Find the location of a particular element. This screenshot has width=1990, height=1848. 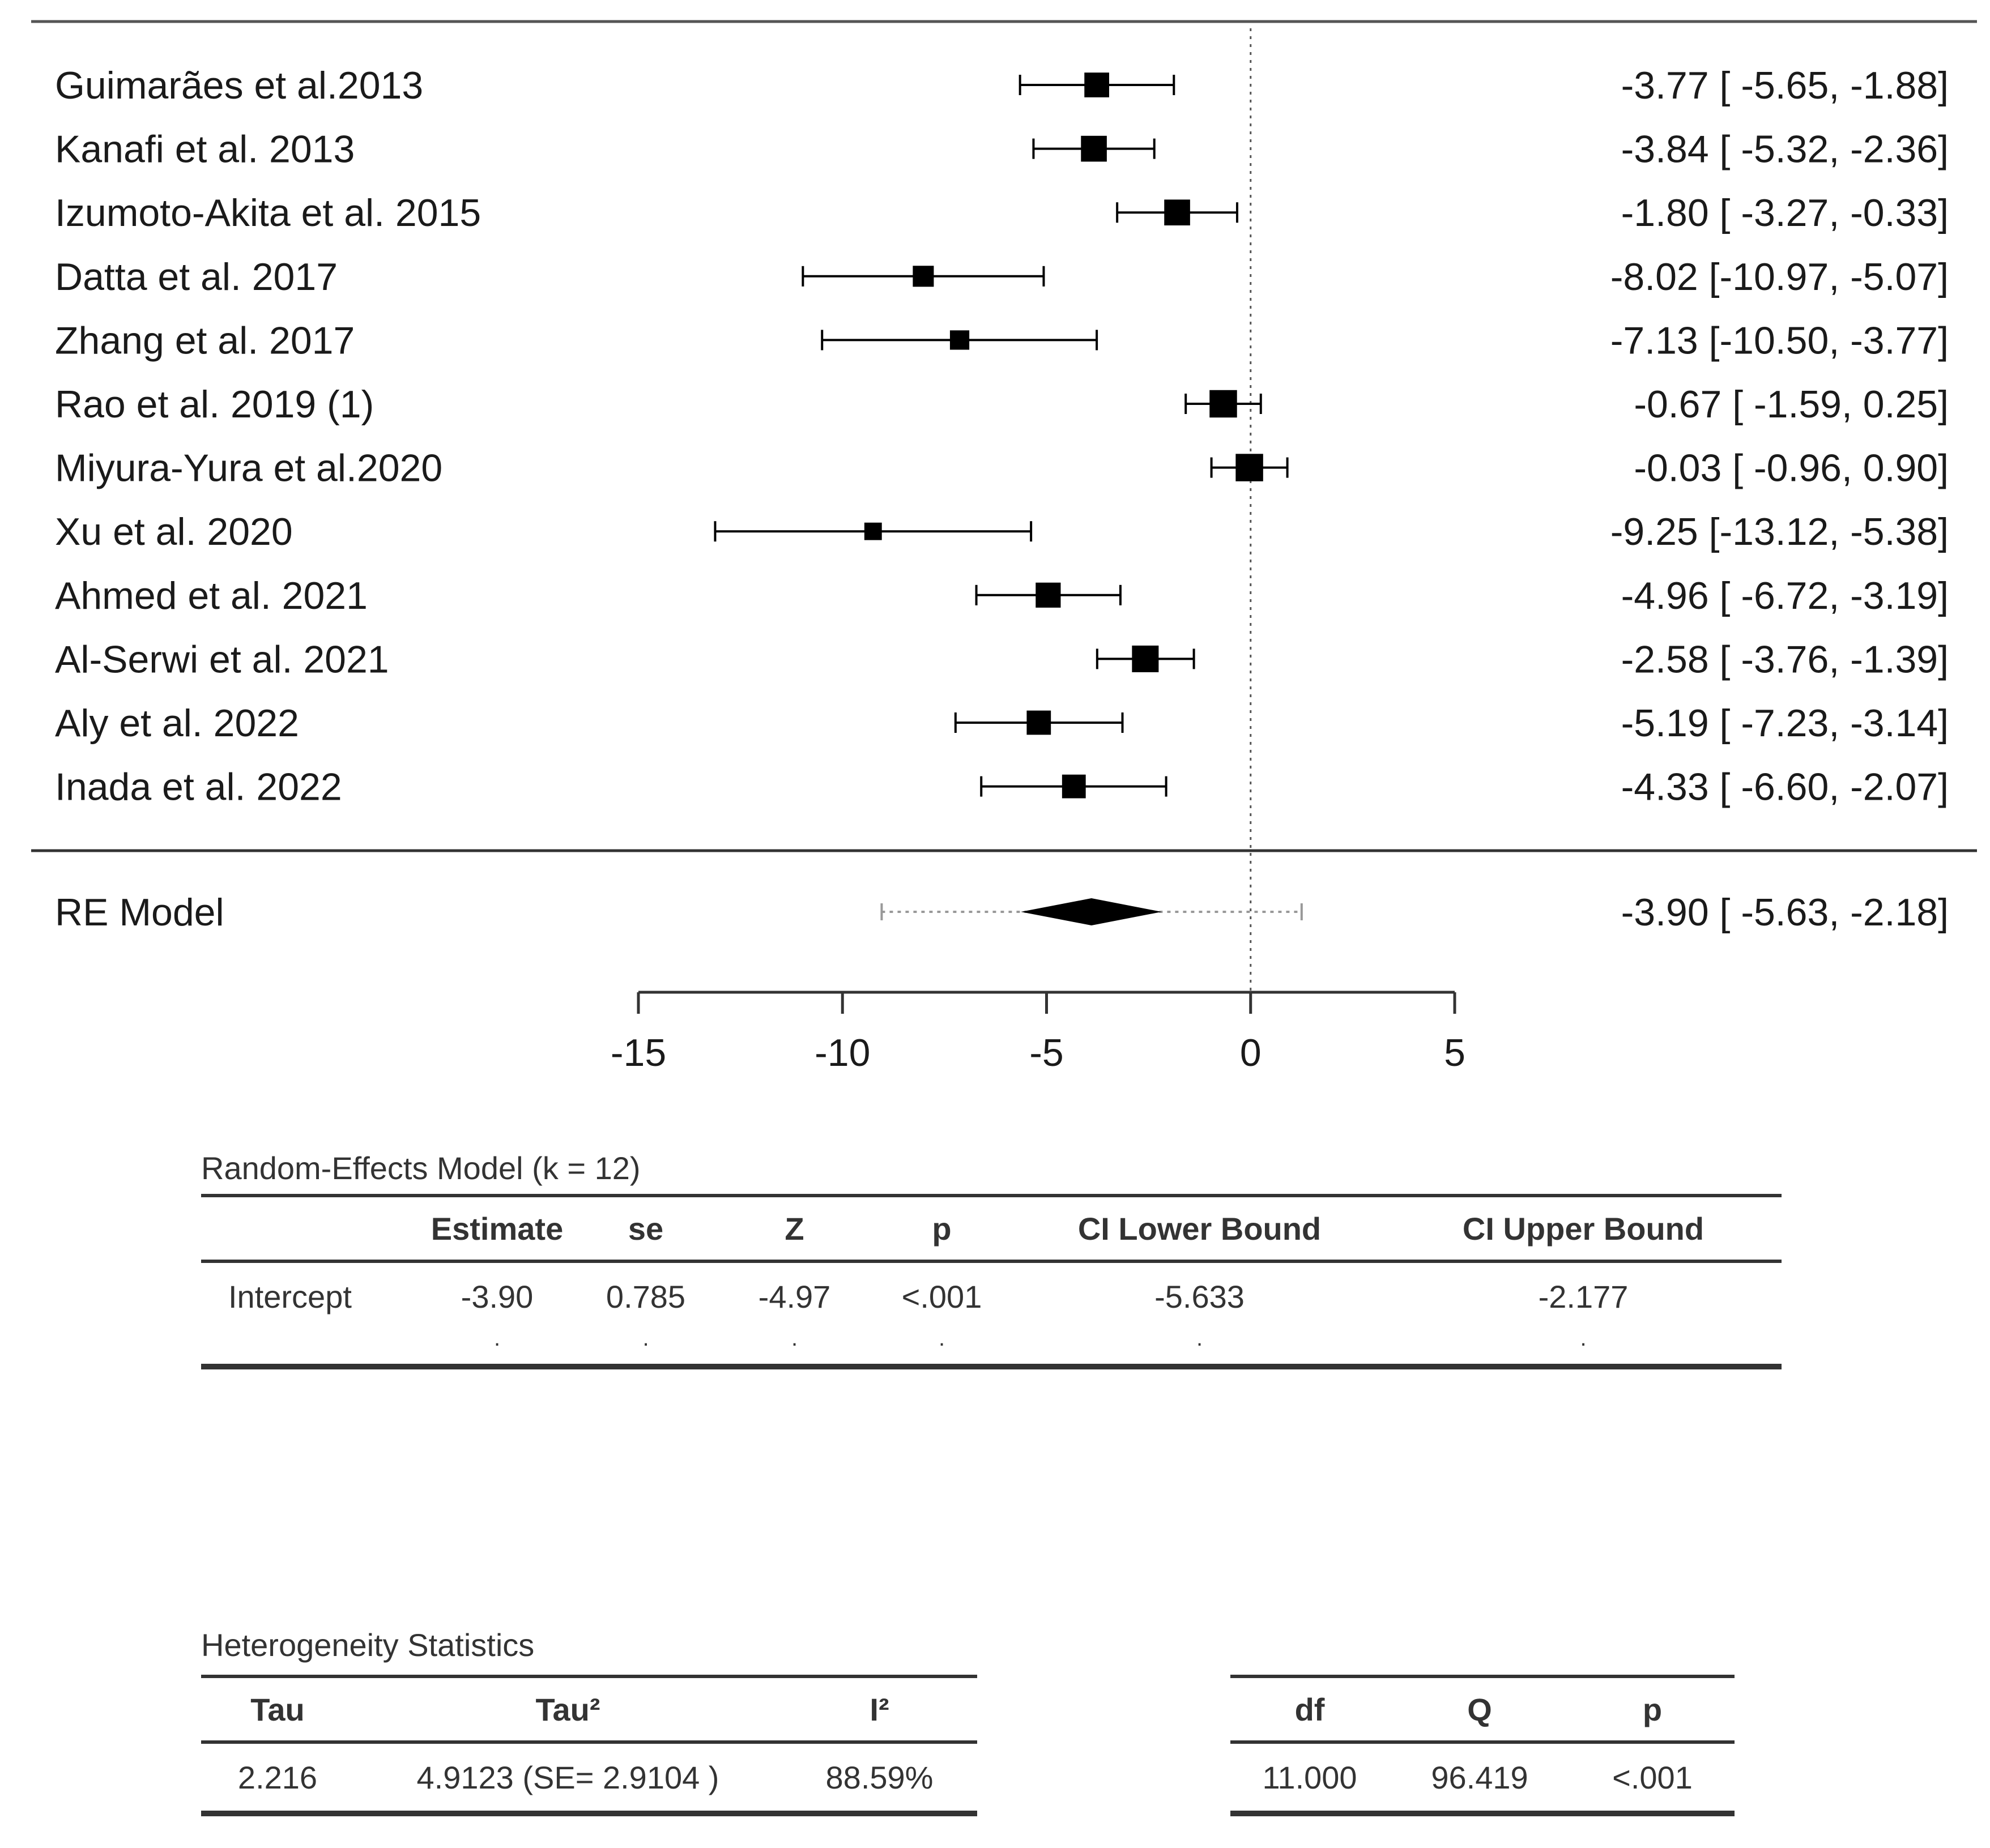

re-cell-z: -4.97 is located at coordinates (794, 1296).